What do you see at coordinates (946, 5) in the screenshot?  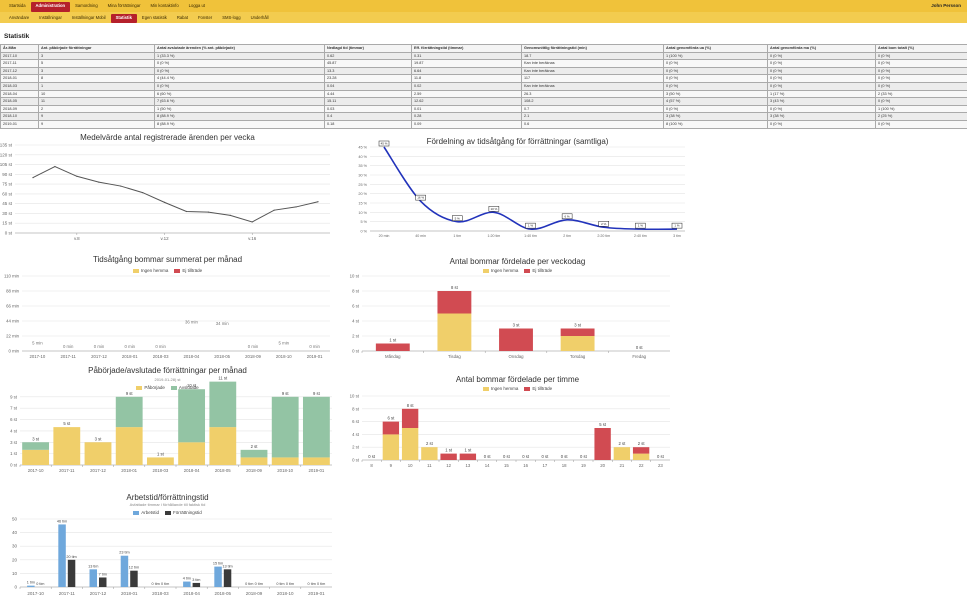 I see `user-name: John Persson` at bounding box center [946, 5].